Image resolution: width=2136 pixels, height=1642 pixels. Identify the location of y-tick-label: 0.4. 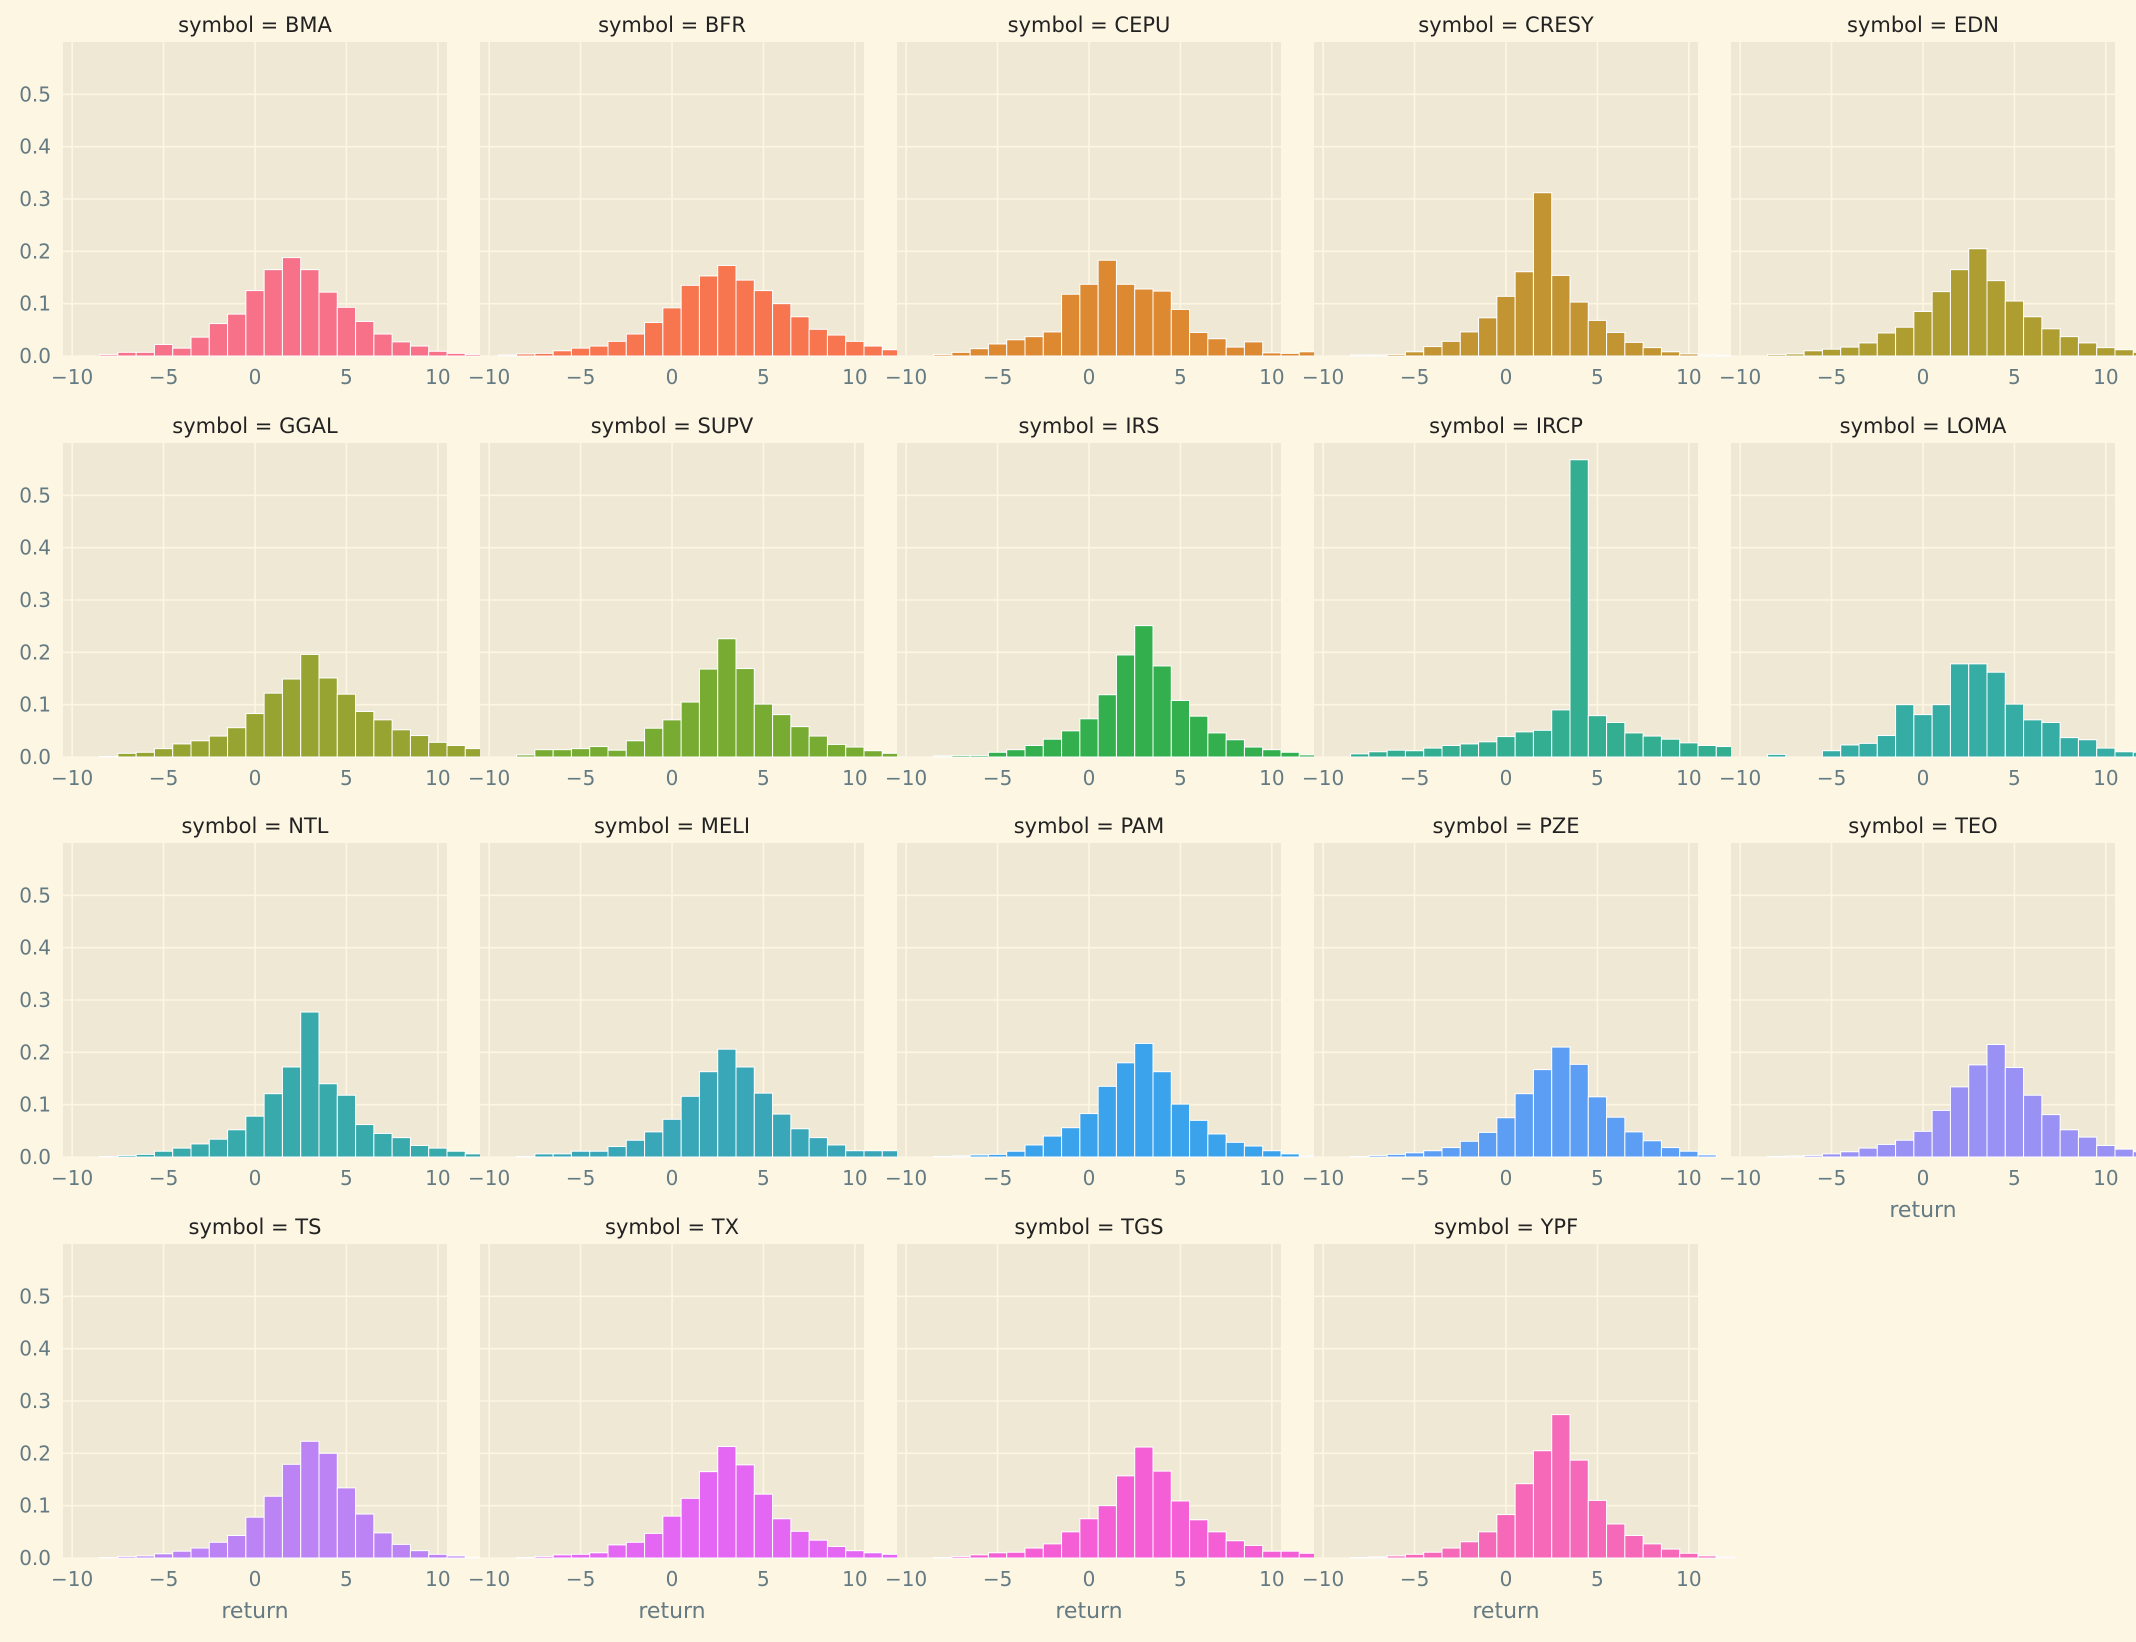
(35, 147).